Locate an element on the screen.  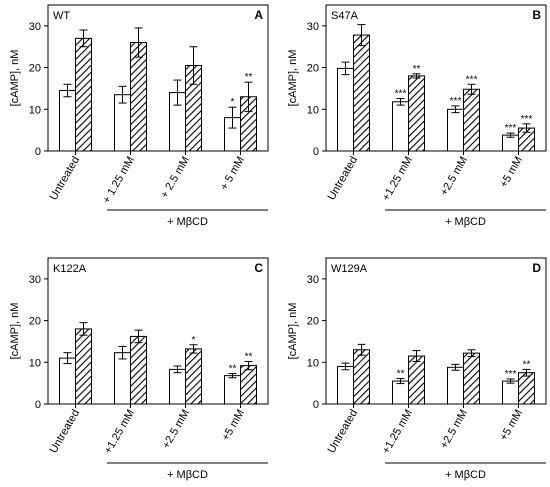
panel-label: W129A is located at coordinates (349, 269).